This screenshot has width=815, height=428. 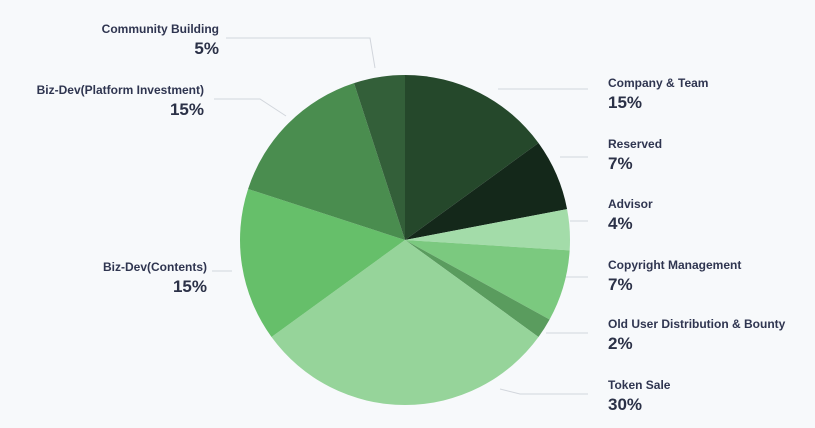 What do you see at coordinates (486, 191) in the screenshot?
I see `pie-slice-reserved` at bounding box center [486, 191].